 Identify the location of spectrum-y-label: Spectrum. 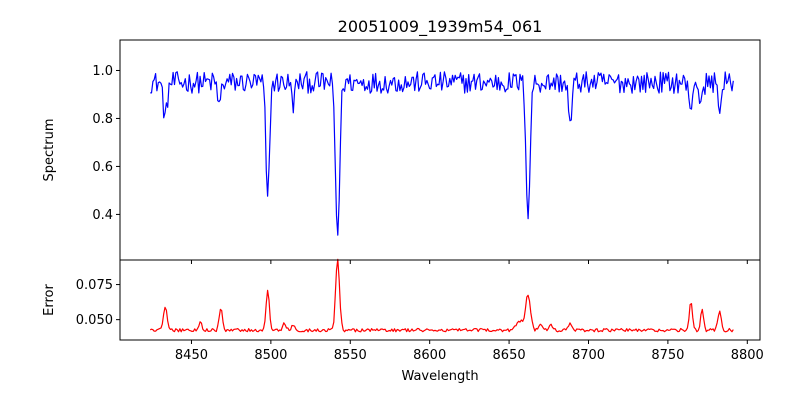
(49, 150).